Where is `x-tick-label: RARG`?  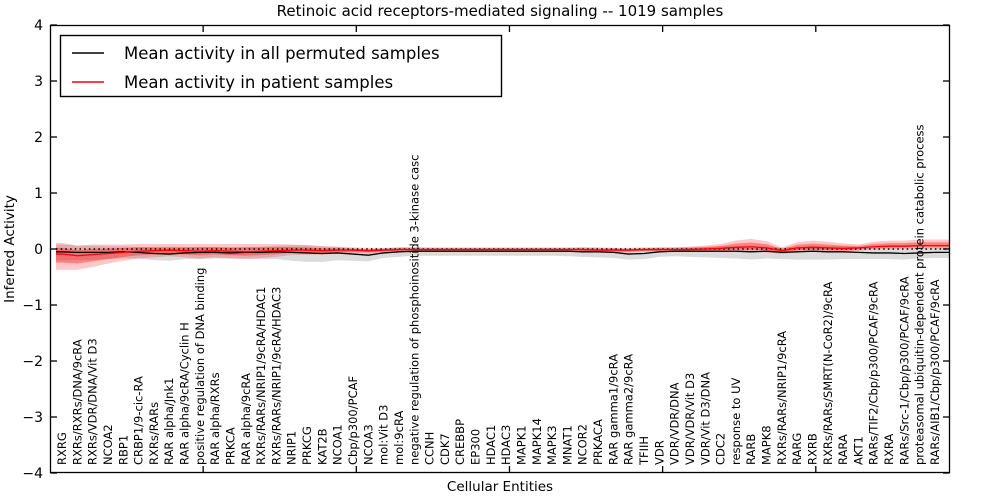
x-tick-label: RARG is located at coordinates (797, 449).